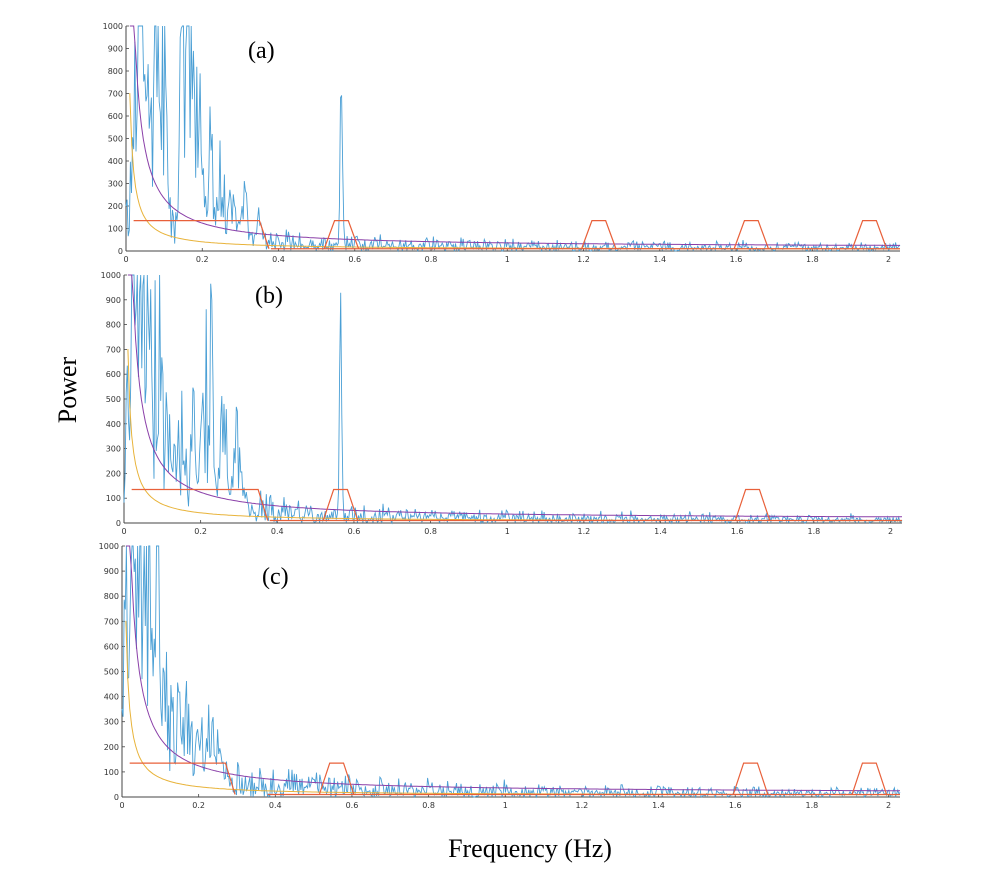 The width and height of the screenshot is (999, 874). Describe the element at coordinates (67, 389) in the screenshot. I see `y-axis-title: Power` at that location.